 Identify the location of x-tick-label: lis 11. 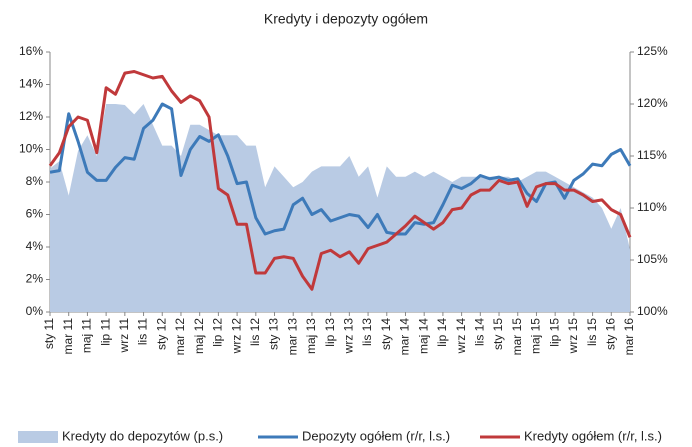
(143, 331).